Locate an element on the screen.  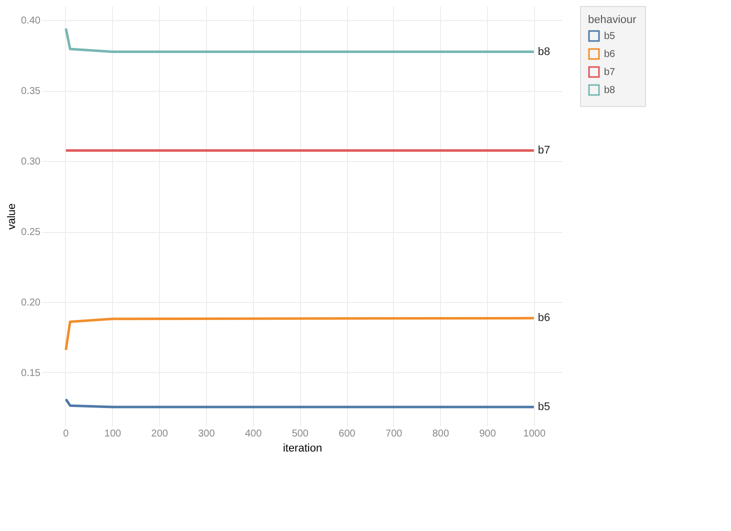
text: b5 is located at coordinates (544, 406).